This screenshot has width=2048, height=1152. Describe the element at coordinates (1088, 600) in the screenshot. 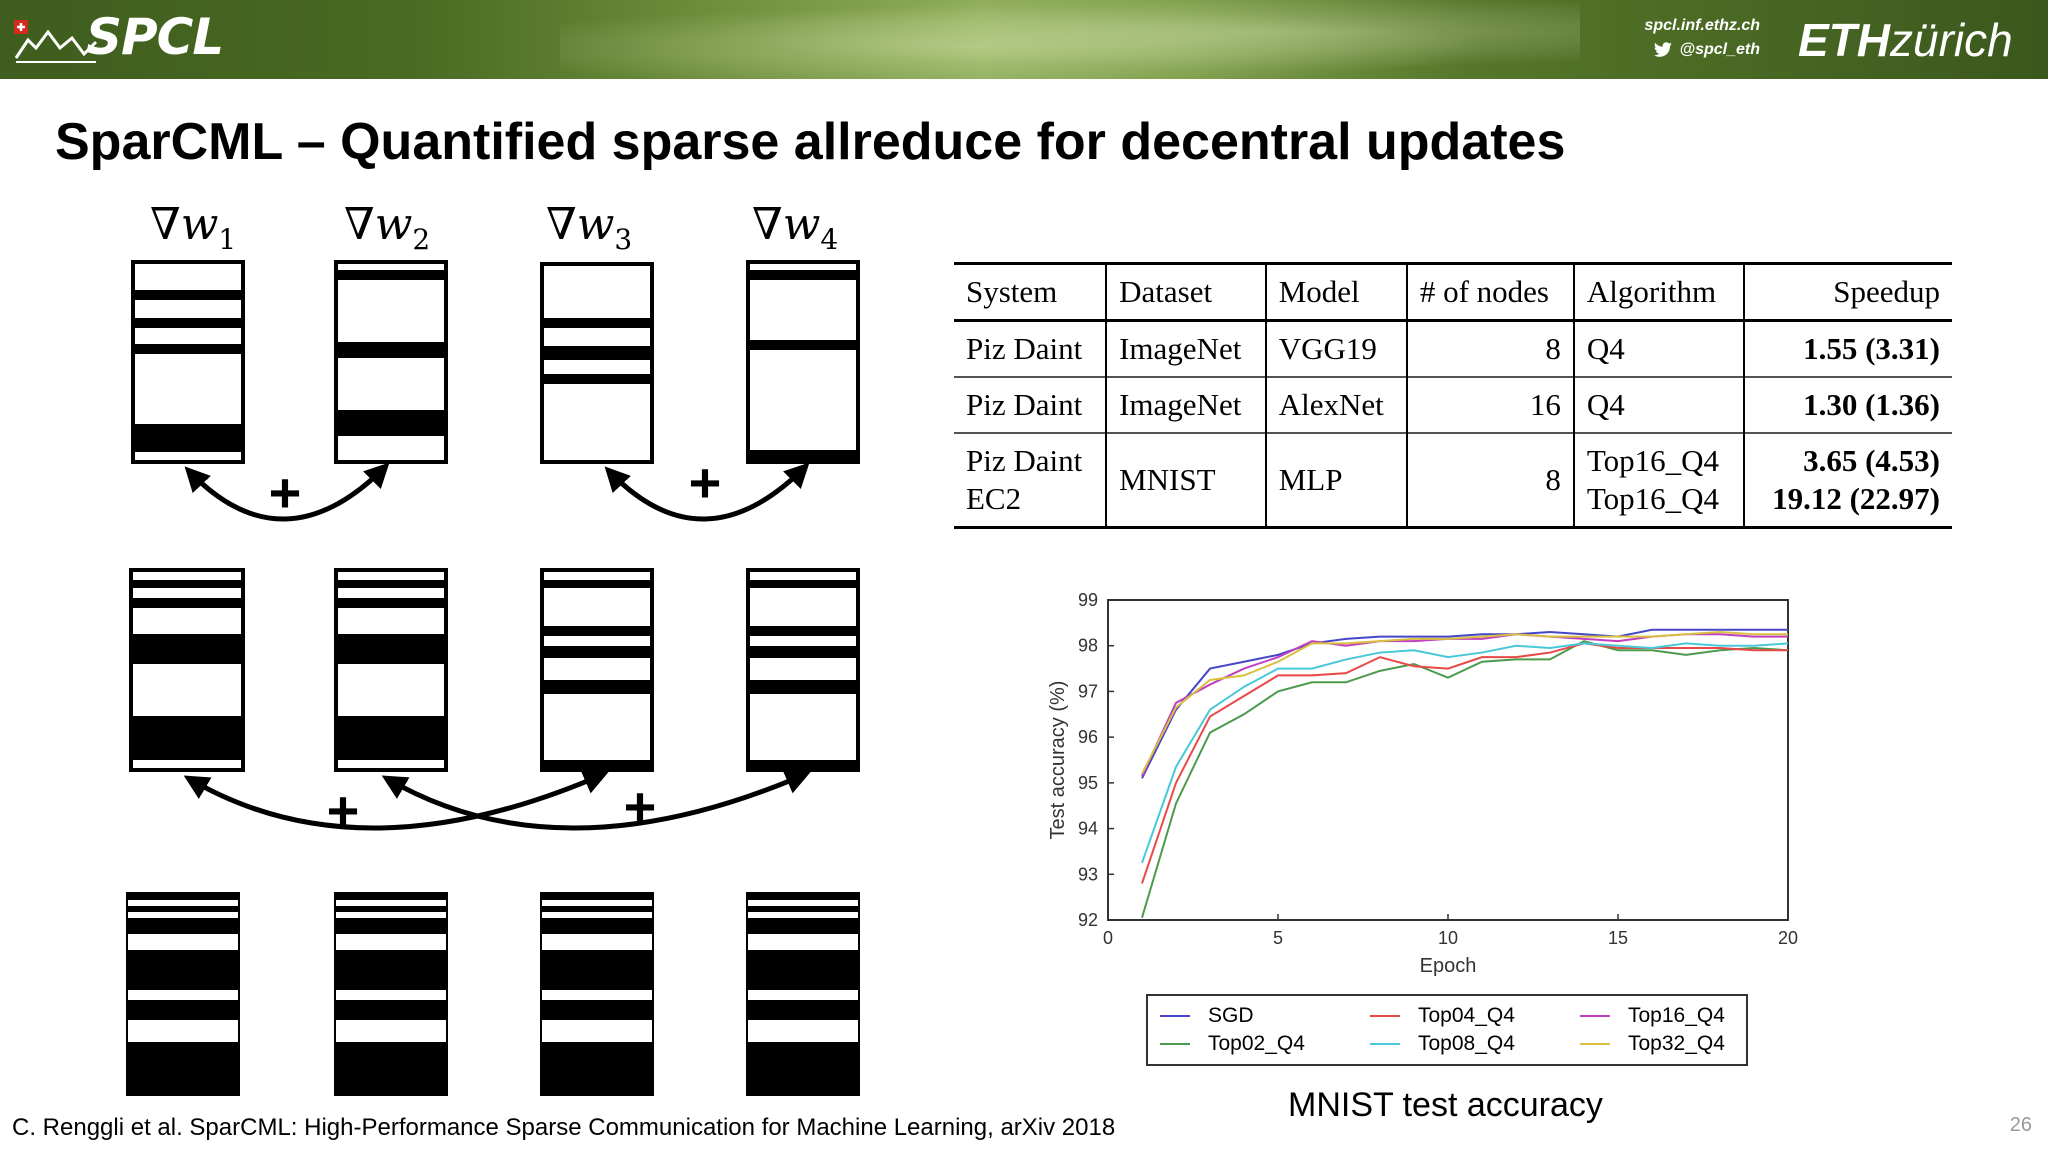

I see `y-tick-label: 99` at that location.